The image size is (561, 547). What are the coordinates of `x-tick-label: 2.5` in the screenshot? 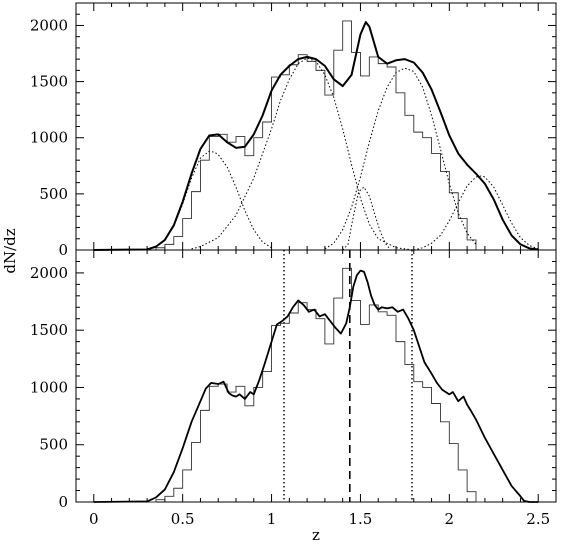 It's located at (538, 519).